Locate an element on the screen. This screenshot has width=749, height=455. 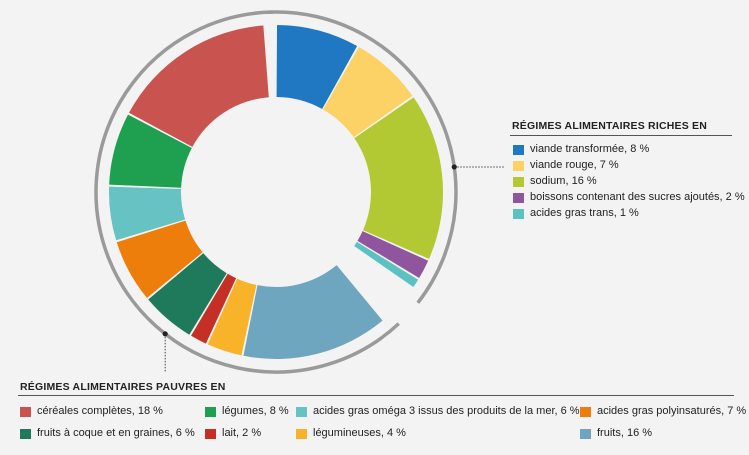
legend-label: viande rouge, 7 % is located at coordinates (574, 165).